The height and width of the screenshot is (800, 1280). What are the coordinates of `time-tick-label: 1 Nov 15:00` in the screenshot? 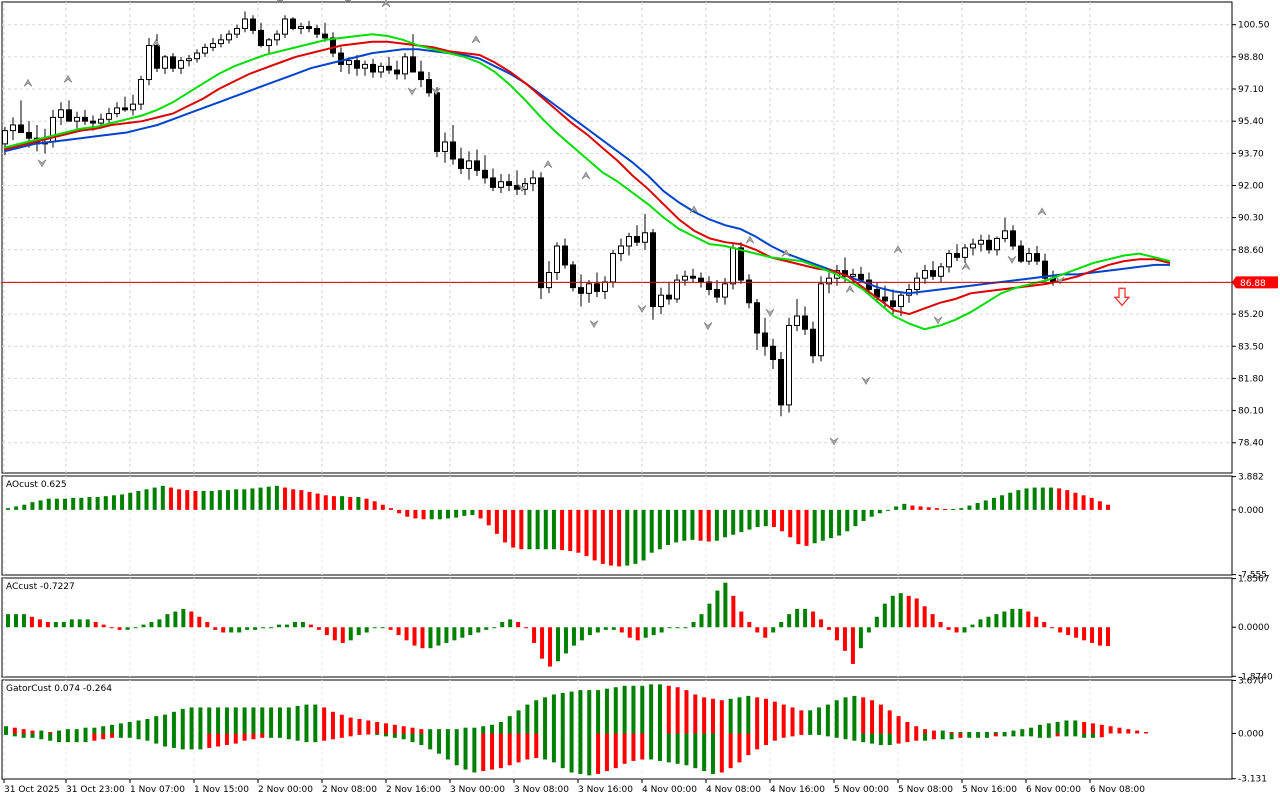 It's located at (221, 790).